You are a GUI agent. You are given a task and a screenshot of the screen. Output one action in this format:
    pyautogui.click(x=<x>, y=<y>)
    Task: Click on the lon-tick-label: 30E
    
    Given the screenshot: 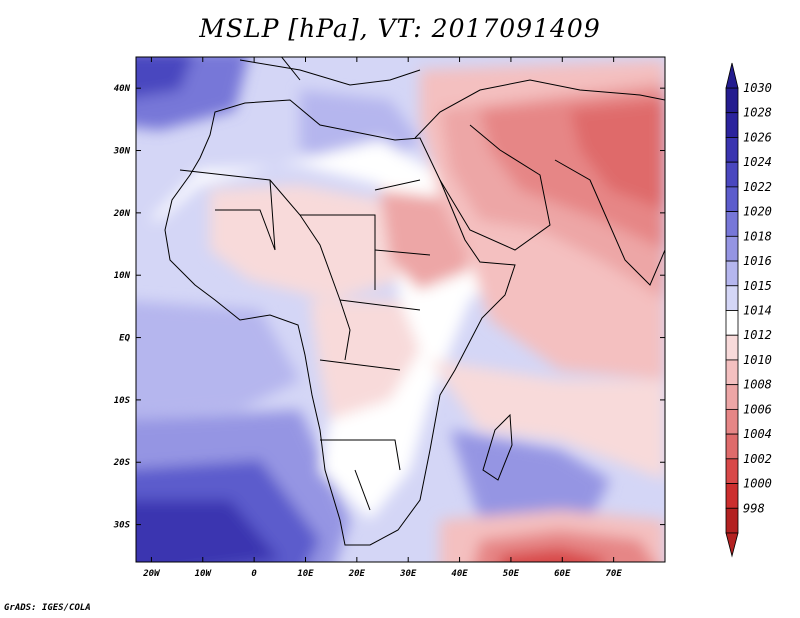 What is the action you would take?
    pyautogui.click(x=408, y=574)
    